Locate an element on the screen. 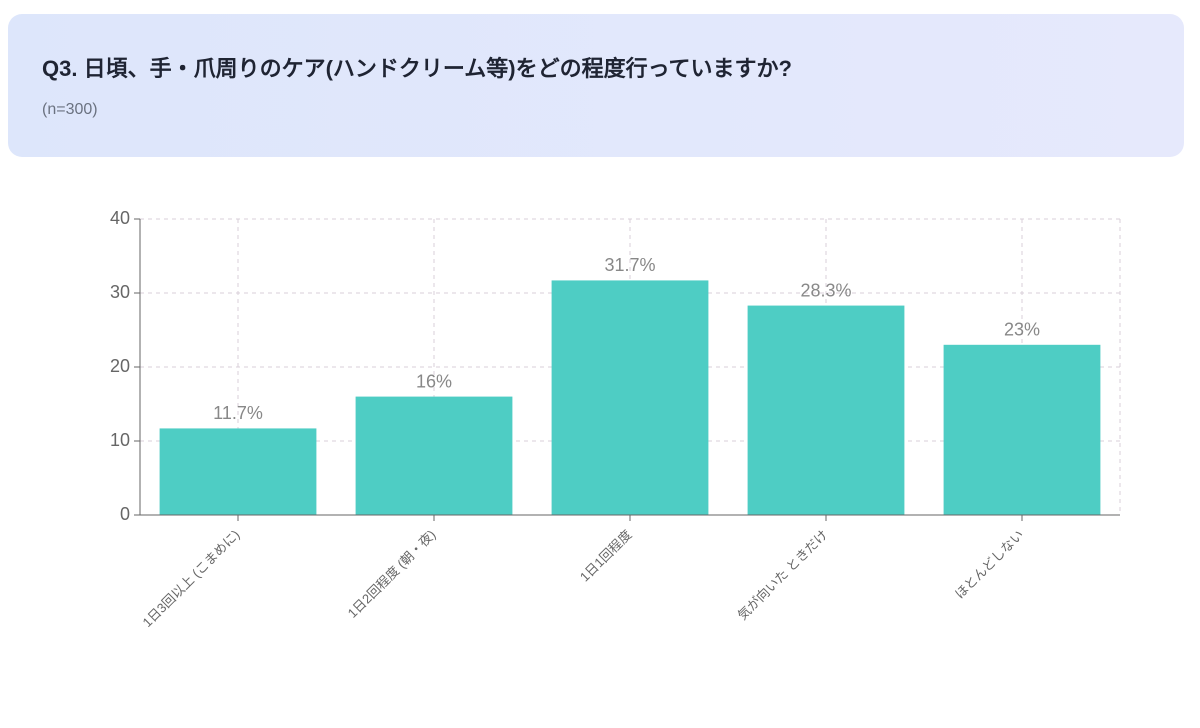 The width and height of the screenshot is (1200, 728). chart-subtitle: (n=300) is located at coordinates (70, 109).